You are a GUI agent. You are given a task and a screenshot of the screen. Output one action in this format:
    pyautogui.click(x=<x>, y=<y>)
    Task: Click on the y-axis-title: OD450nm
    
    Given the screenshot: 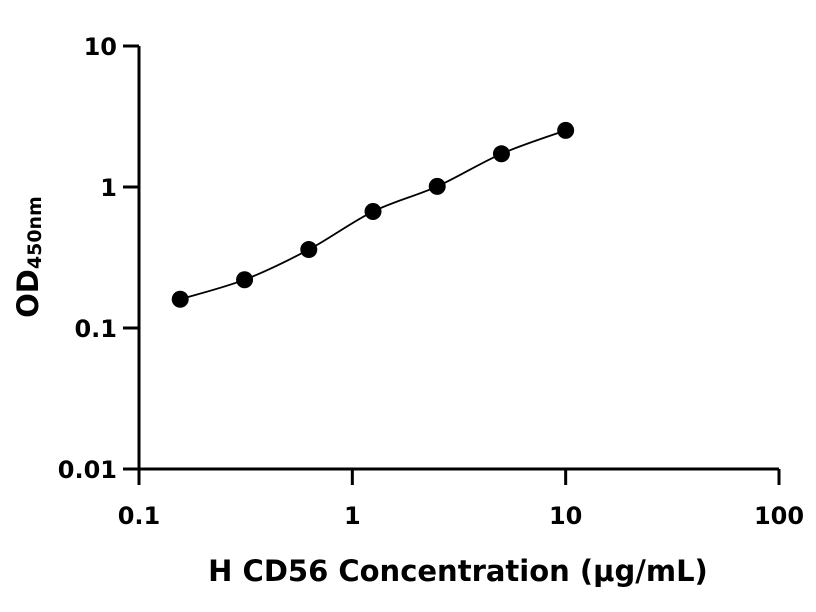 What is the action you would take?
    pyautogui.click(x=28, y=257)
    